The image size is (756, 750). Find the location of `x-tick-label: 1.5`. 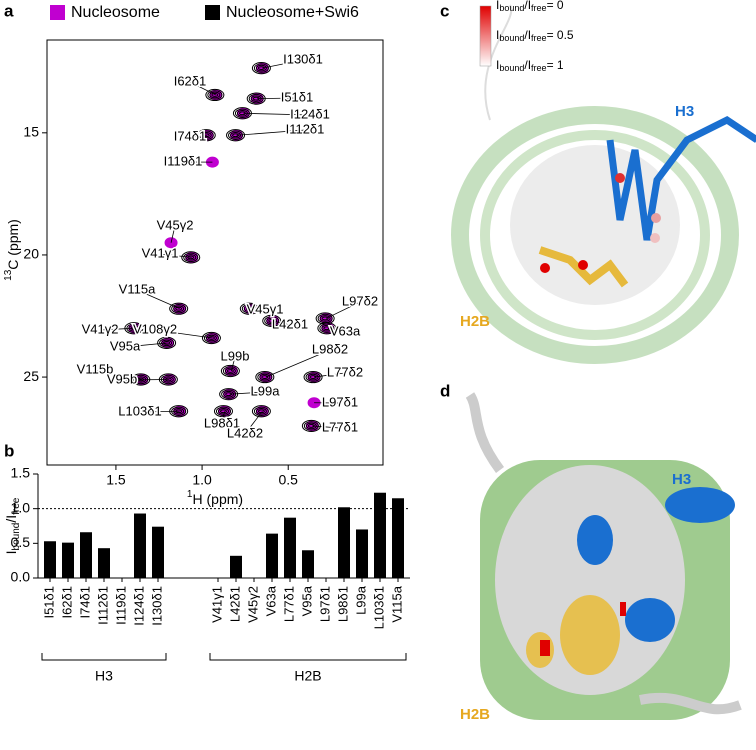

x-tick-label: 1.5 is located at coordinates (116, 480).